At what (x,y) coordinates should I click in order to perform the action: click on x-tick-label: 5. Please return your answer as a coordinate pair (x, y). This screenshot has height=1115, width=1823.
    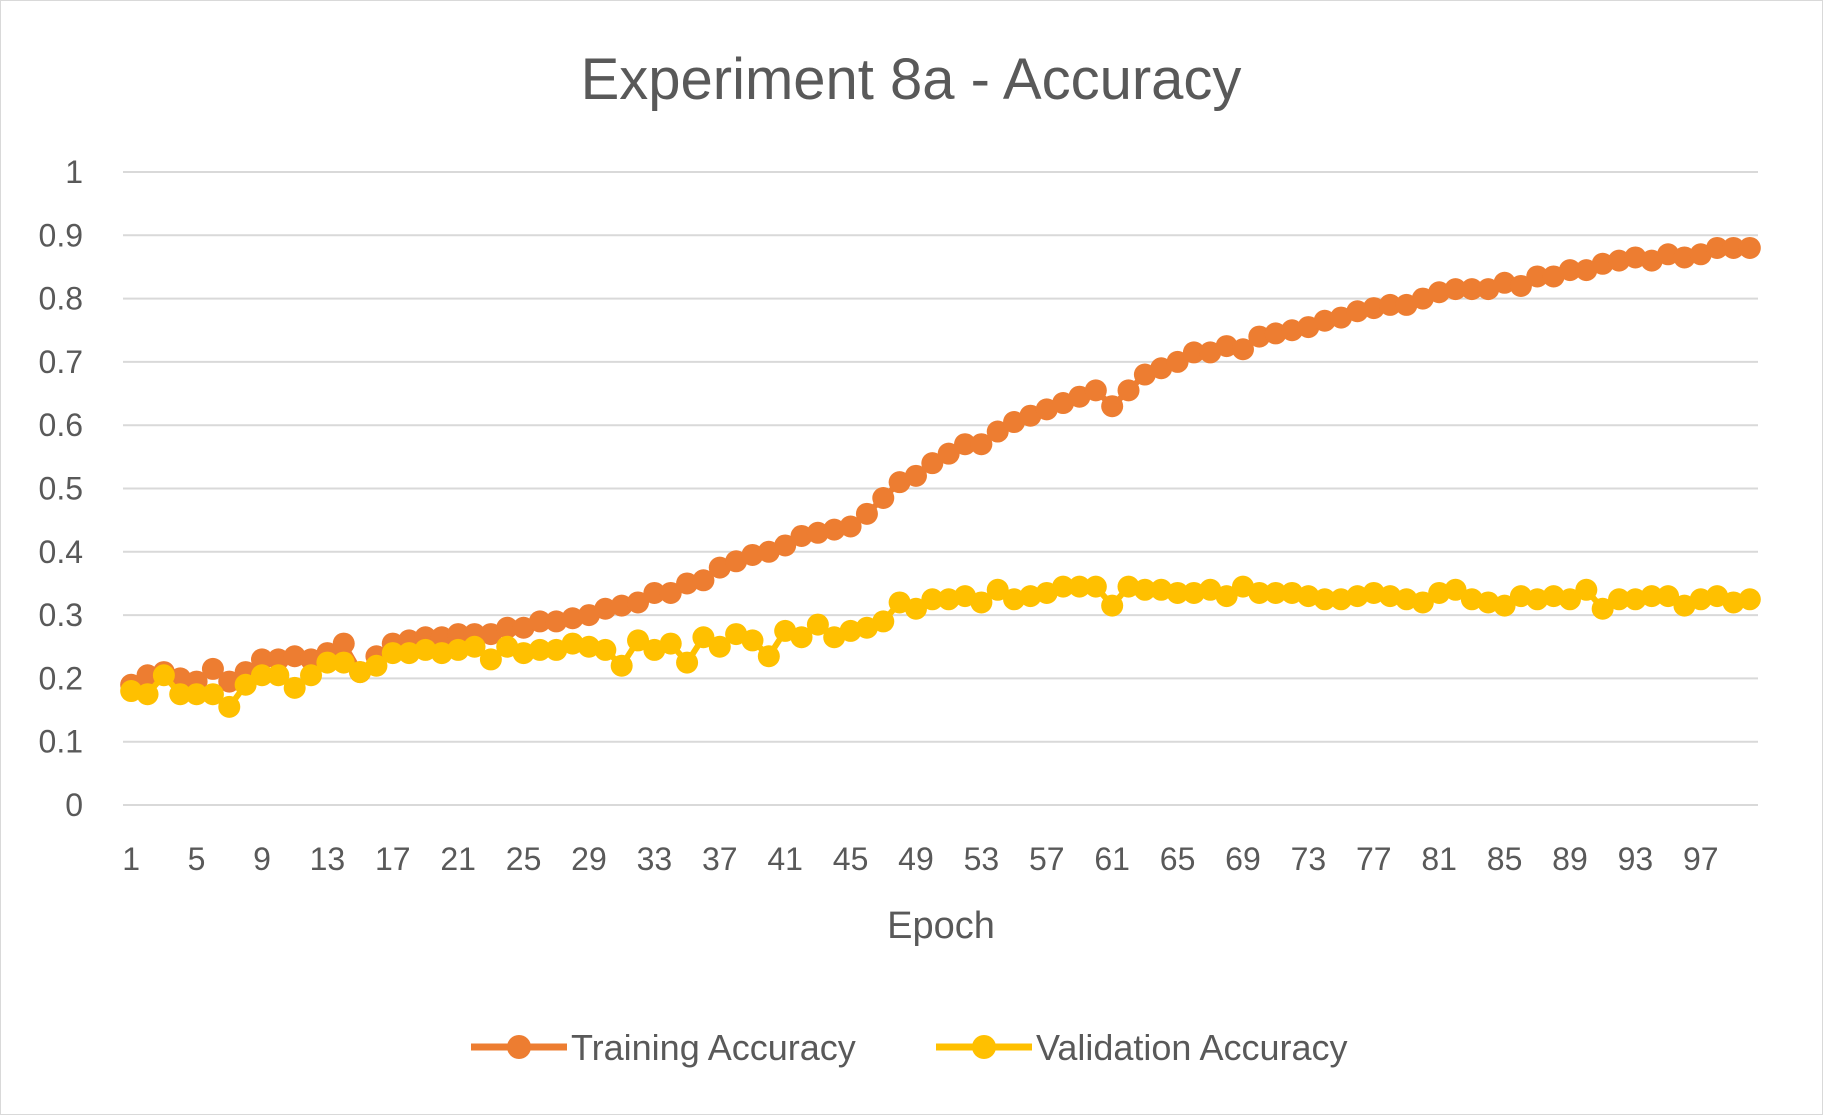
    Looking at the image, I should click on (197, 859).